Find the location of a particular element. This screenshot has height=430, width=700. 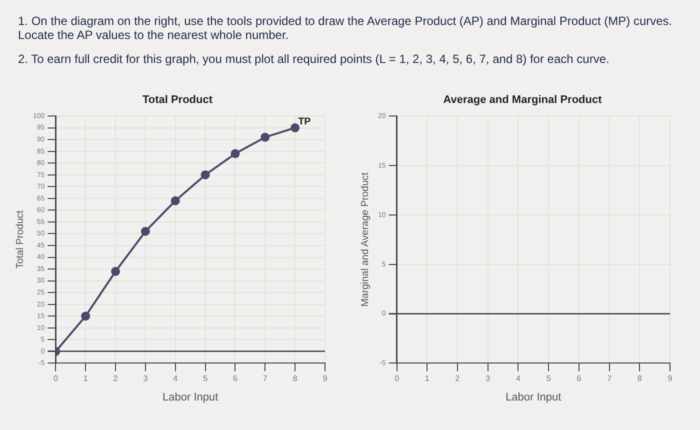

series-label: TP is located at coordinates (305, 122).